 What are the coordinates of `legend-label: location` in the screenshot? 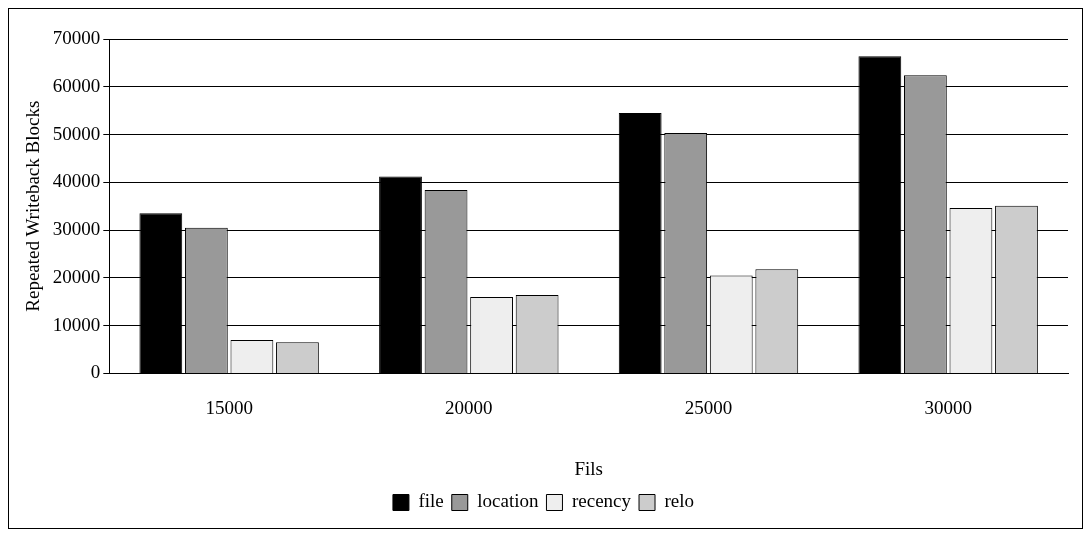 It's located at (508, 501).